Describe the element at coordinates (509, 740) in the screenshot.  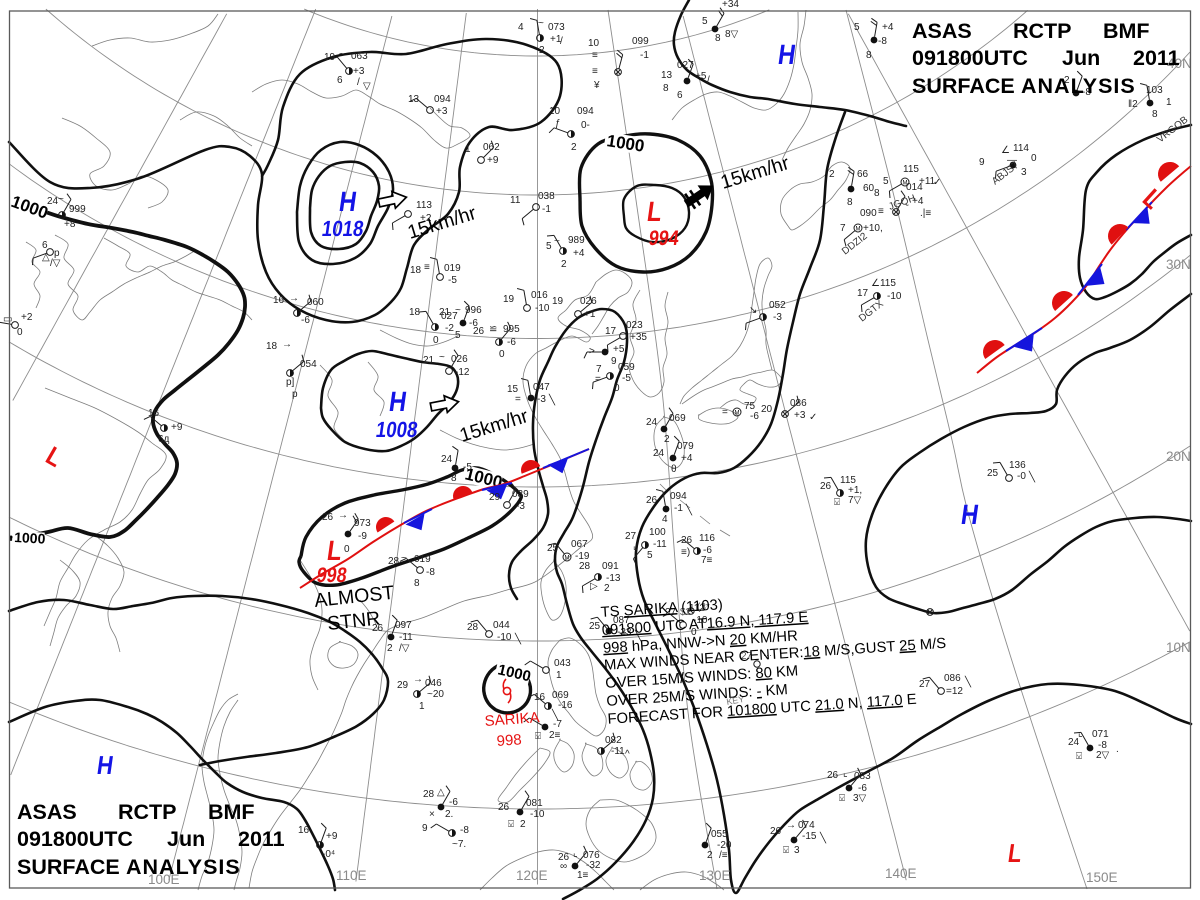
I see `svg-text: 998` at that location.